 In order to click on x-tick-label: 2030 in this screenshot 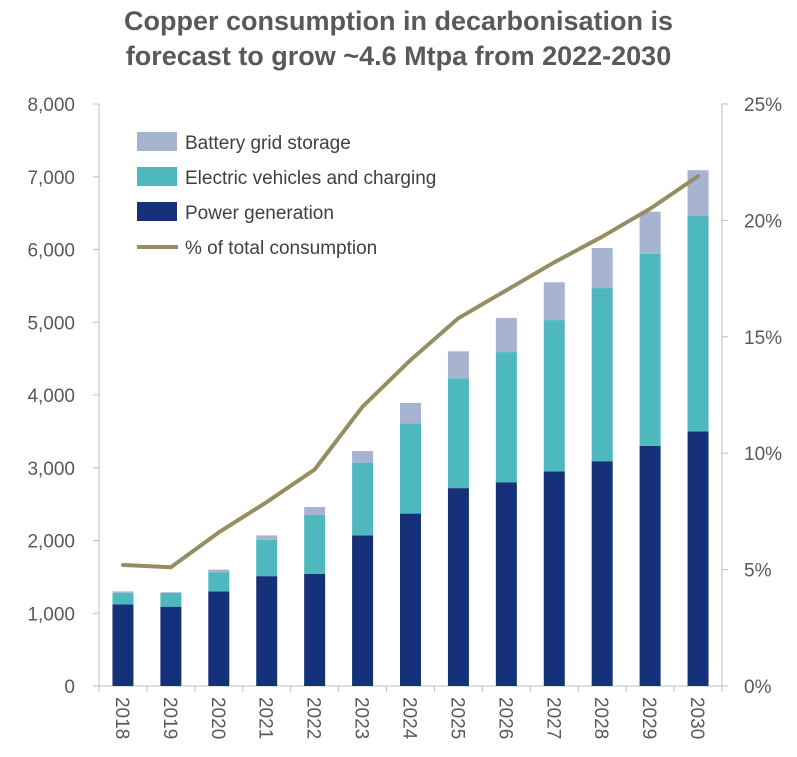, I will do `click(696, 718)`.